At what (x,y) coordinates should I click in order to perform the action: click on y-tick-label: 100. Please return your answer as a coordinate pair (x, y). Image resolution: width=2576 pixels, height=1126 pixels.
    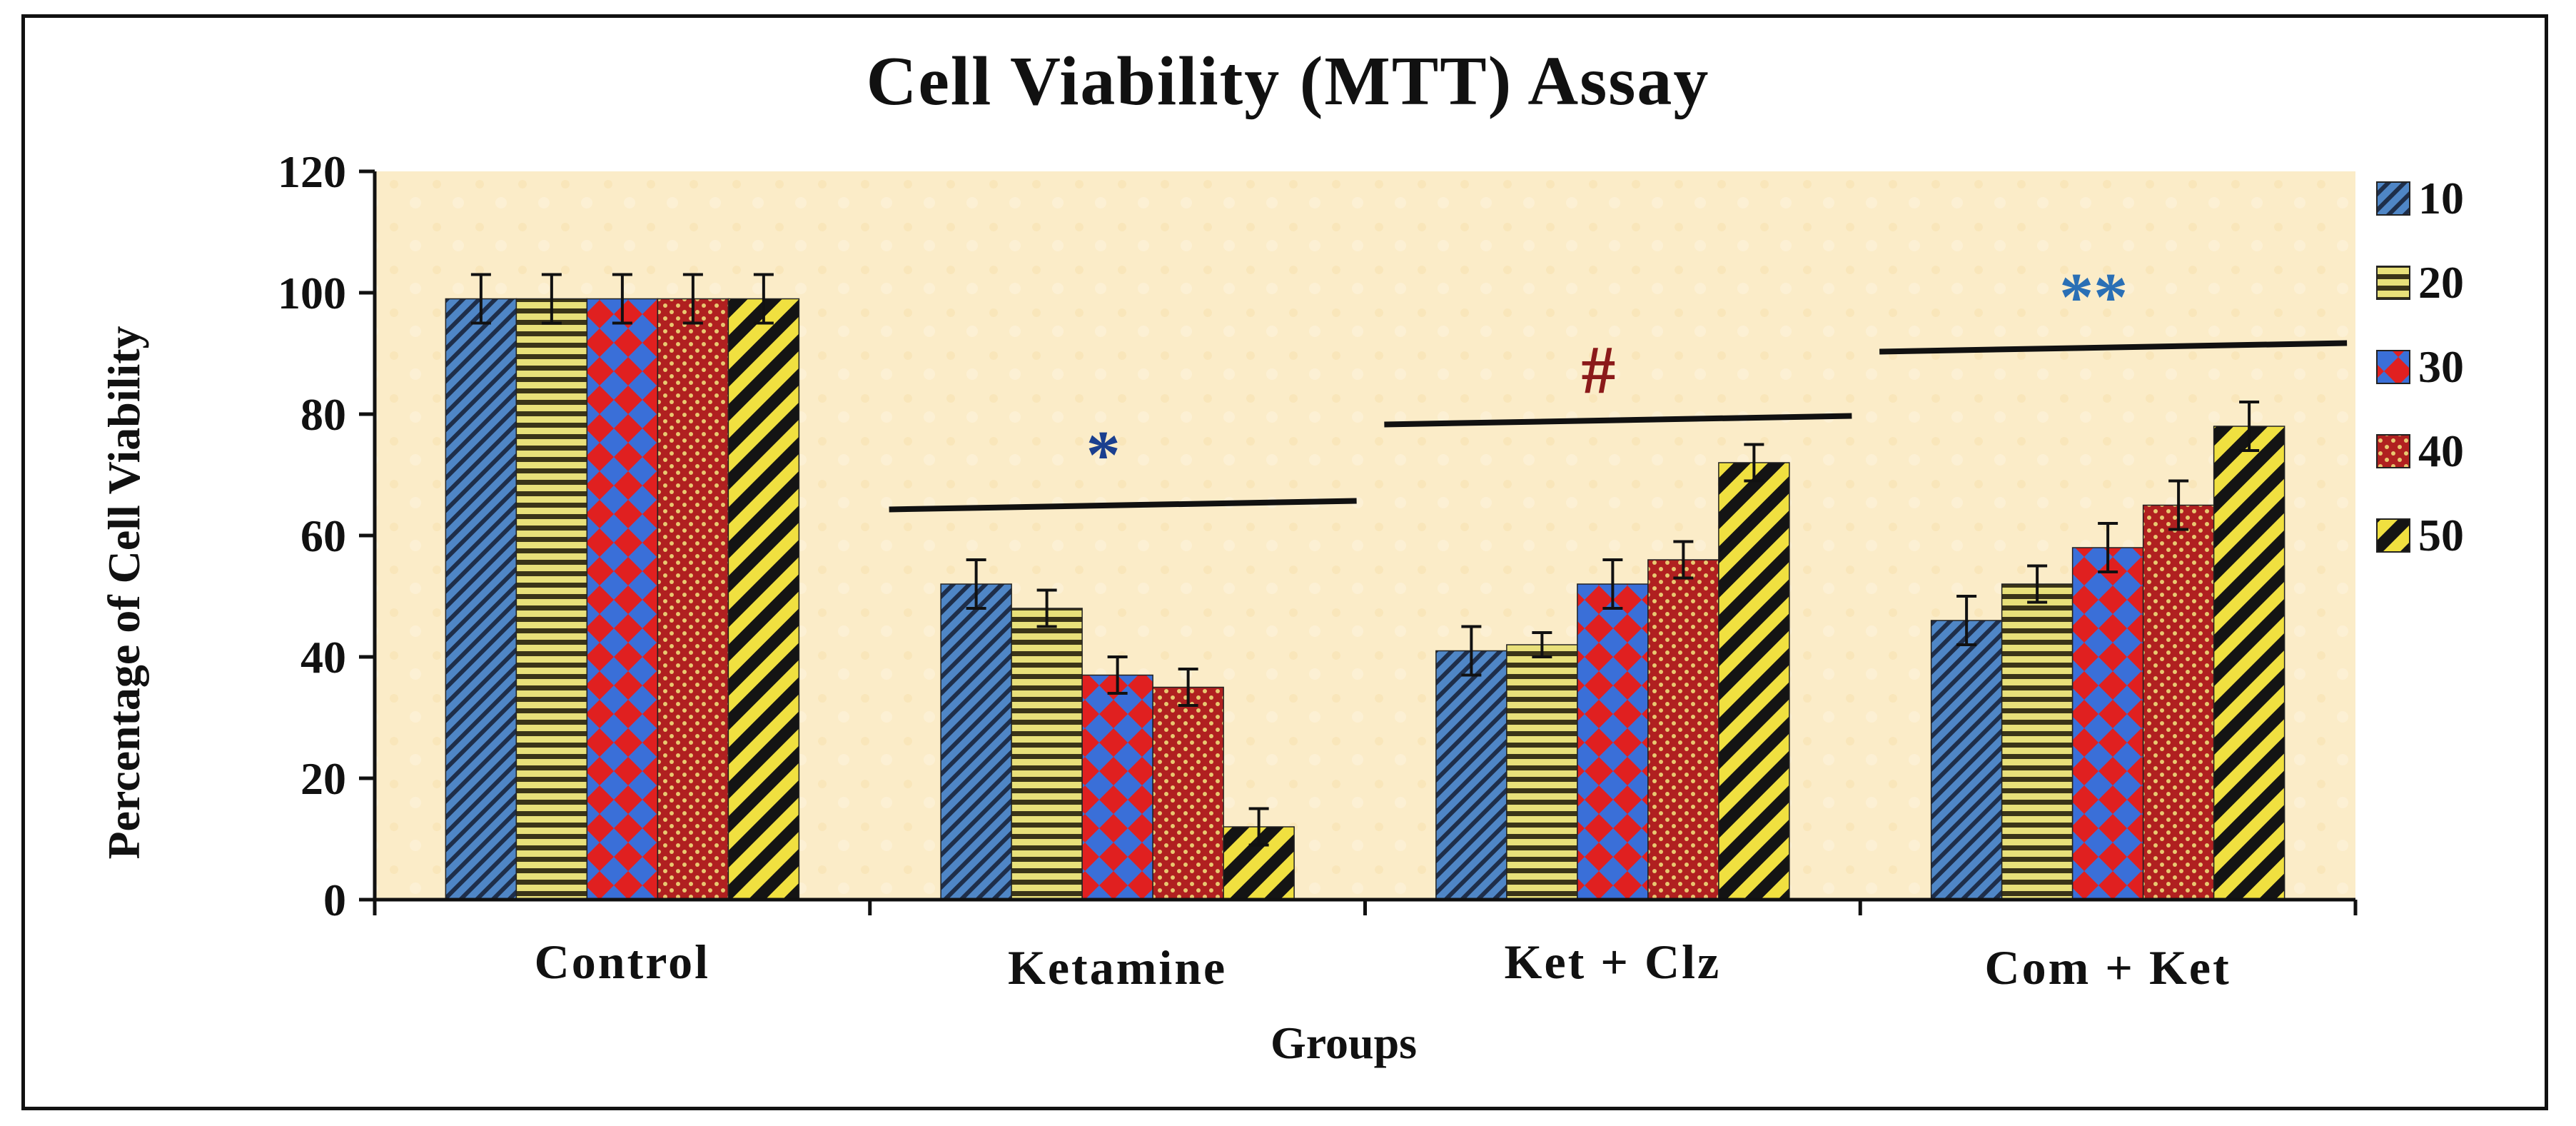
    Looking at the image, I should click on (312, 293).